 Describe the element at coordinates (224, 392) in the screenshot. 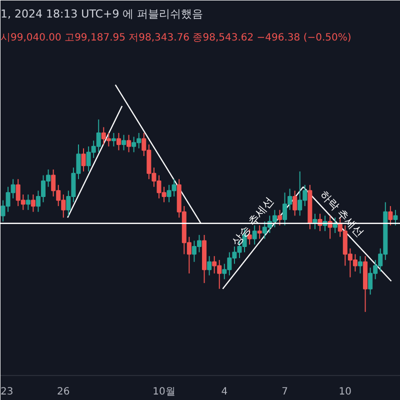

I see `x-tick-label: 4` at that location.